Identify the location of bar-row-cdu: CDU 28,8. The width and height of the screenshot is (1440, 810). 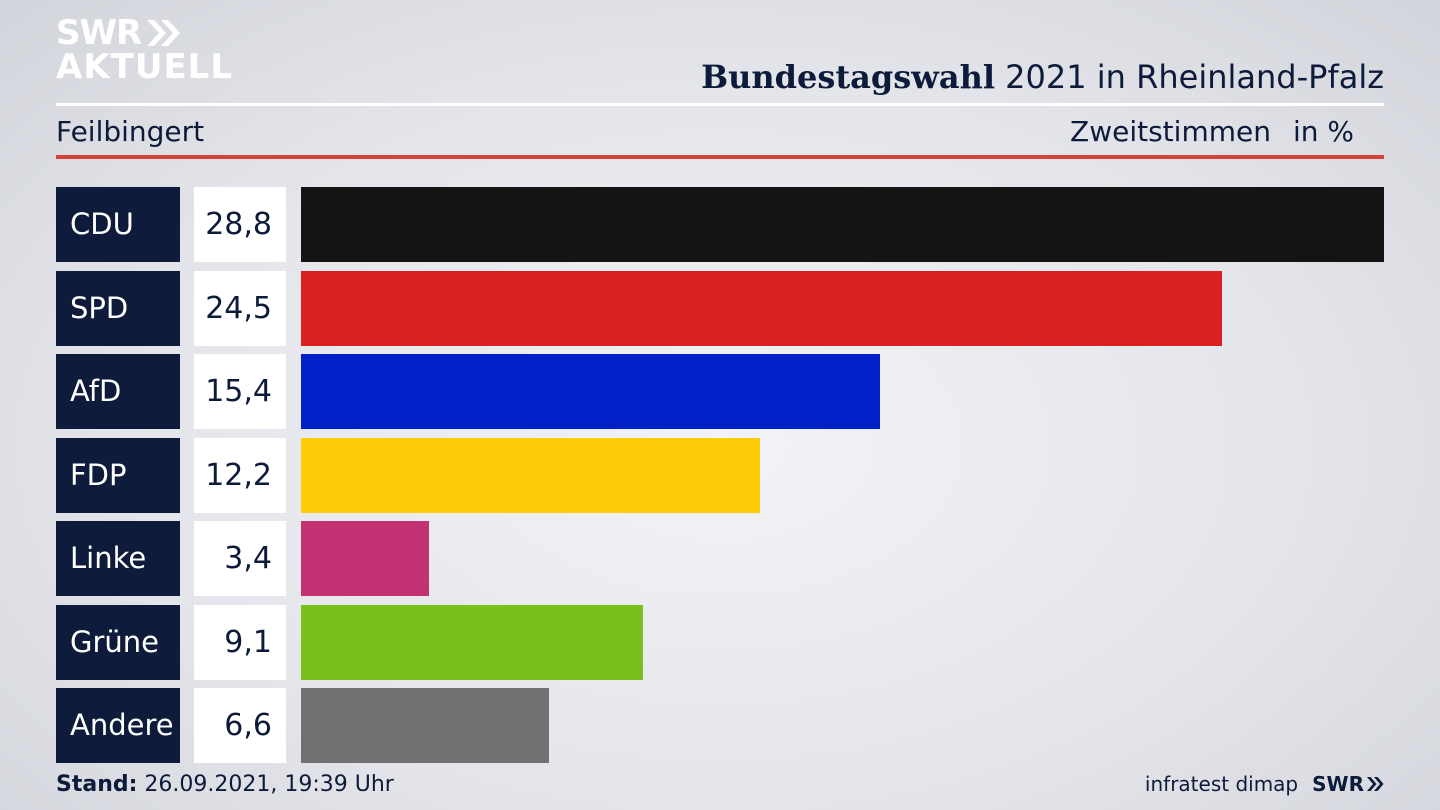
(720, 224).